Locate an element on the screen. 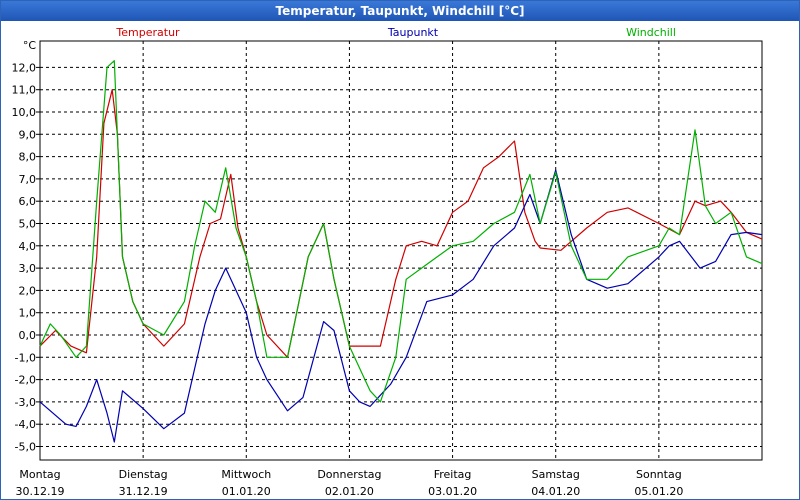  y-tick-label: 9,0 is located at coordinates (28, 134).